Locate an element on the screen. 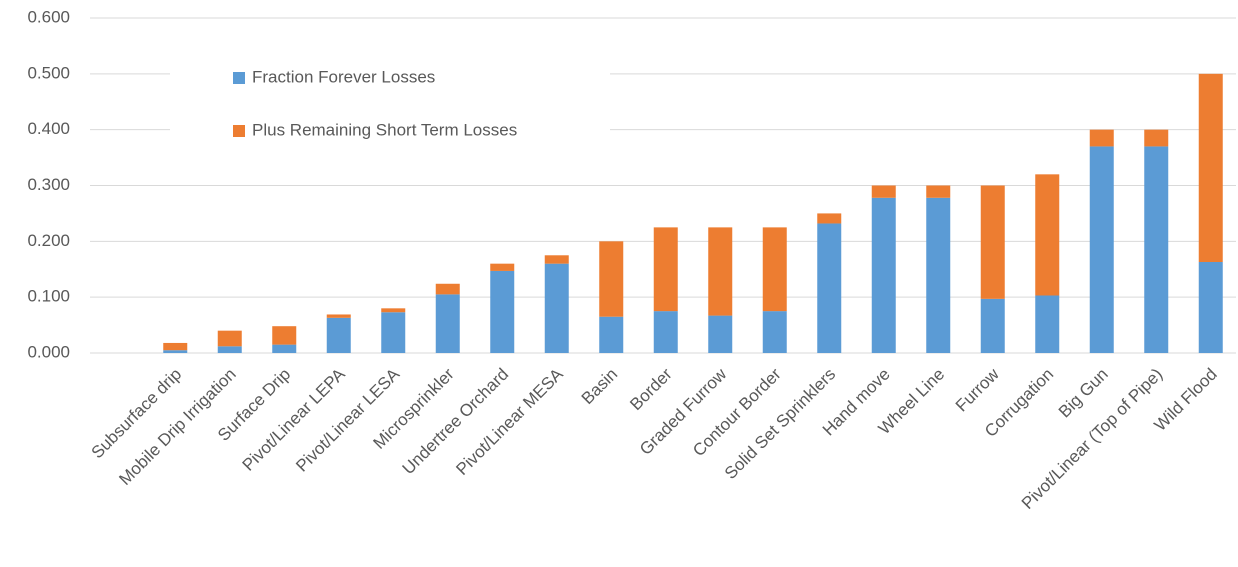 The height and width of the screenshot is (567, 1238). x-tick-label: Furrow is located at coordinates (977, 389).